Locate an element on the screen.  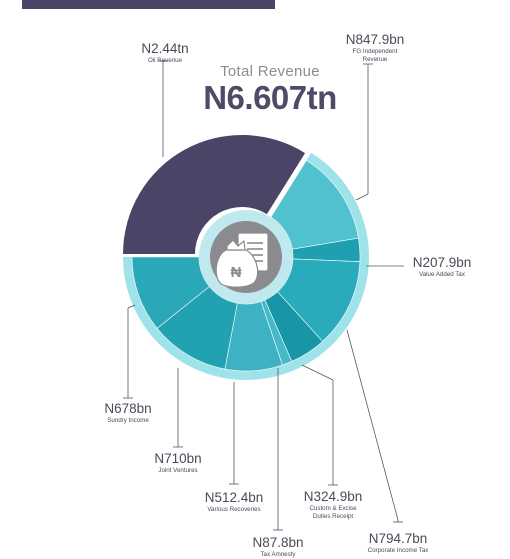
value-label-sundry-income: N678bn is located at coordinates (127, 408).